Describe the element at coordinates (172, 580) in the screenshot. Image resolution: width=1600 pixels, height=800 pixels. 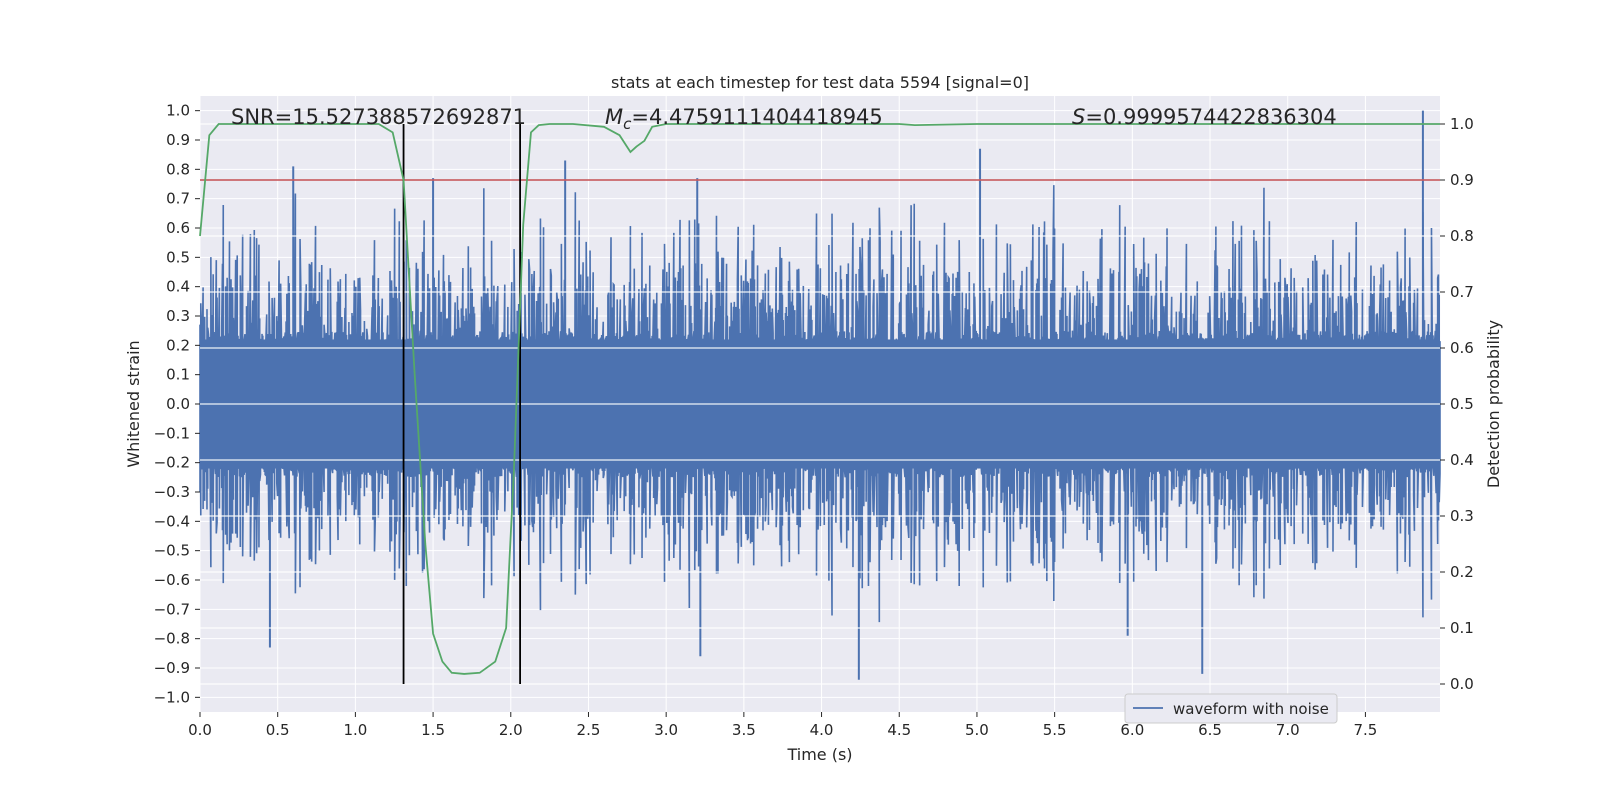
I see `y-tick-label: −0.6` at that location.